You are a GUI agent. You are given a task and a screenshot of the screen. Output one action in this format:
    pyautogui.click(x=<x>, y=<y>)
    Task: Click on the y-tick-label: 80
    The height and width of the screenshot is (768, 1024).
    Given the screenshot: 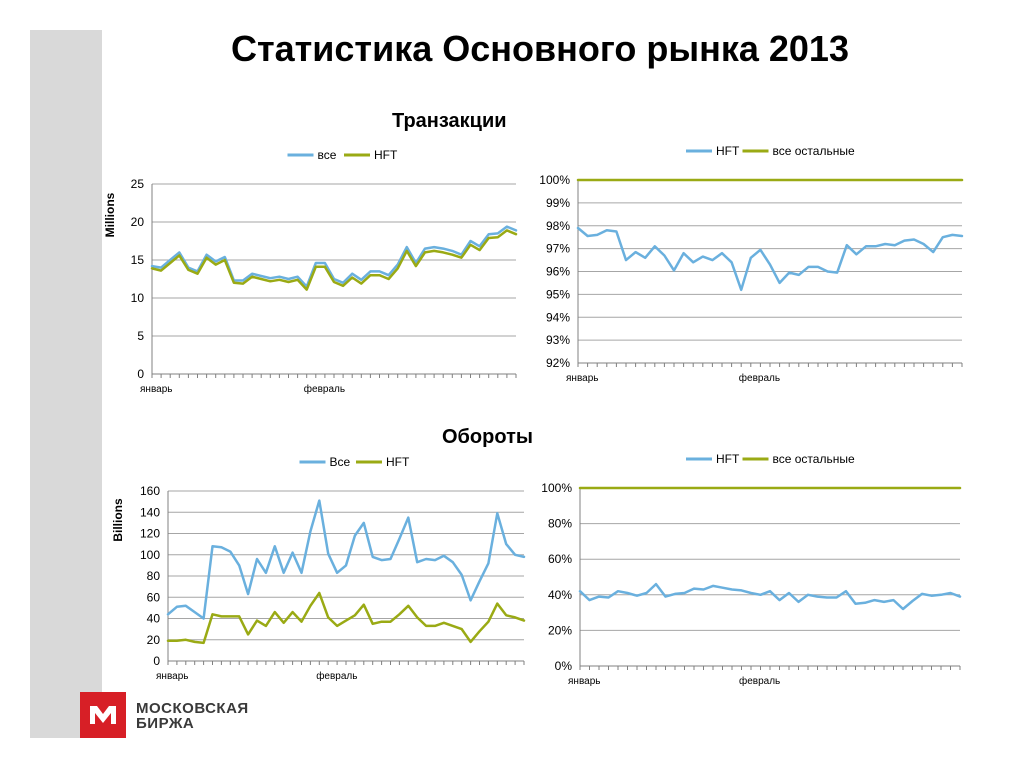 What is the action you would take?
    pyautogui.click(x=154, y=576)
    